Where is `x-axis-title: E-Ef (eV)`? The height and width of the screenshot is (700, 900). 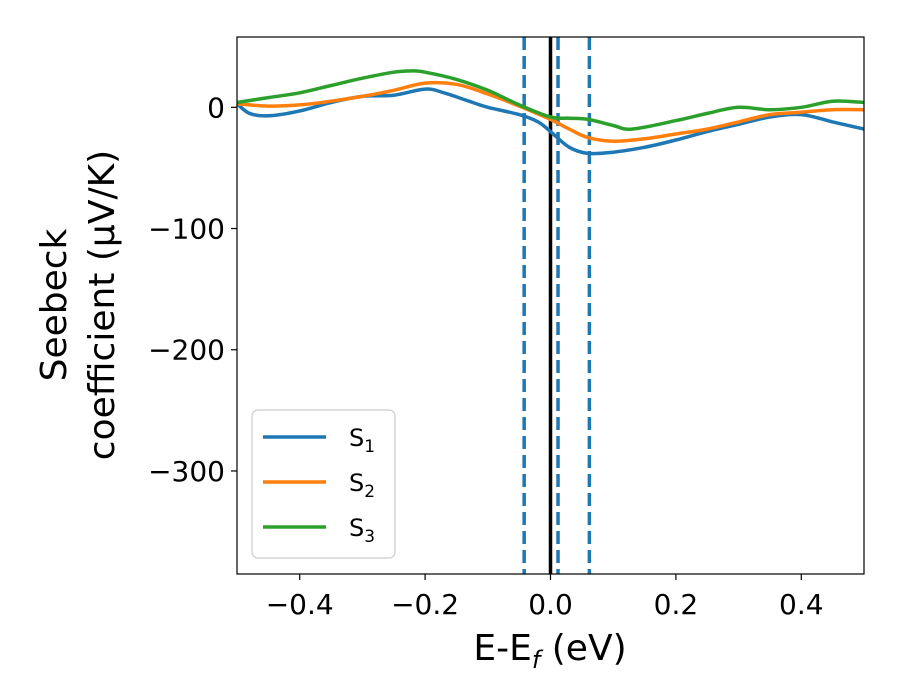
x-axis-title: E-Ef (eV) is located at coordinates (549, 651).